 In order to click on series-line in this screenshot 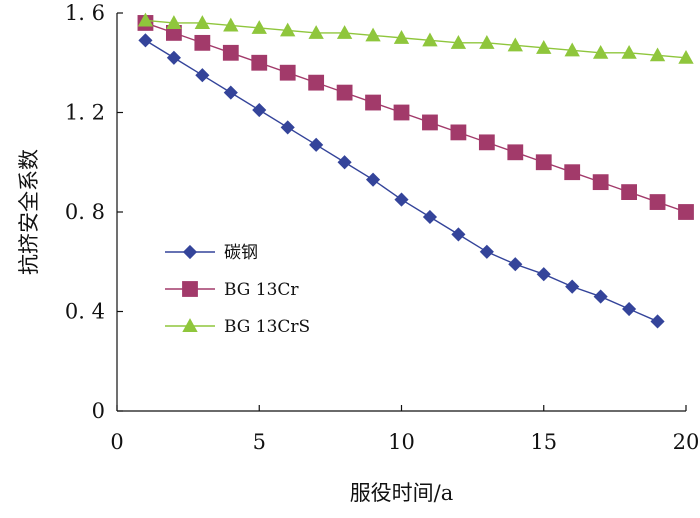, I will do `click(416, 39)`.